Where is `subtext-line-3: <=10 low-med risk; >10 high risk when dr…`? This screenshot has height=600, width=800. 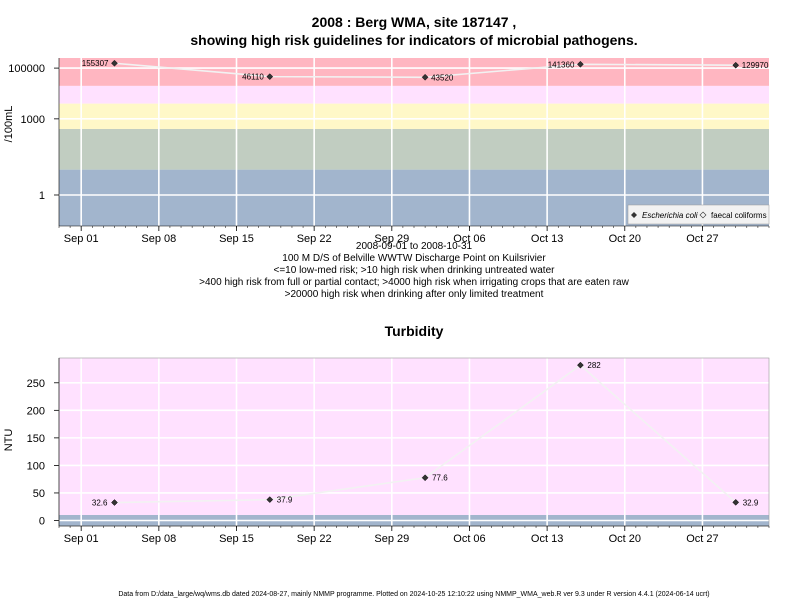 subtext-line-3: <=10 low-med risk; >10 high risk when dr… is located at coordinates (415, 270).